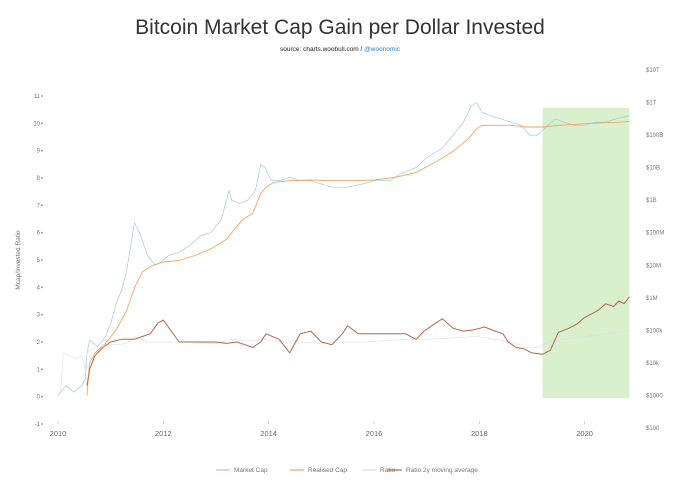  I want to click on y-tick-label: 7, so click(39, 206).